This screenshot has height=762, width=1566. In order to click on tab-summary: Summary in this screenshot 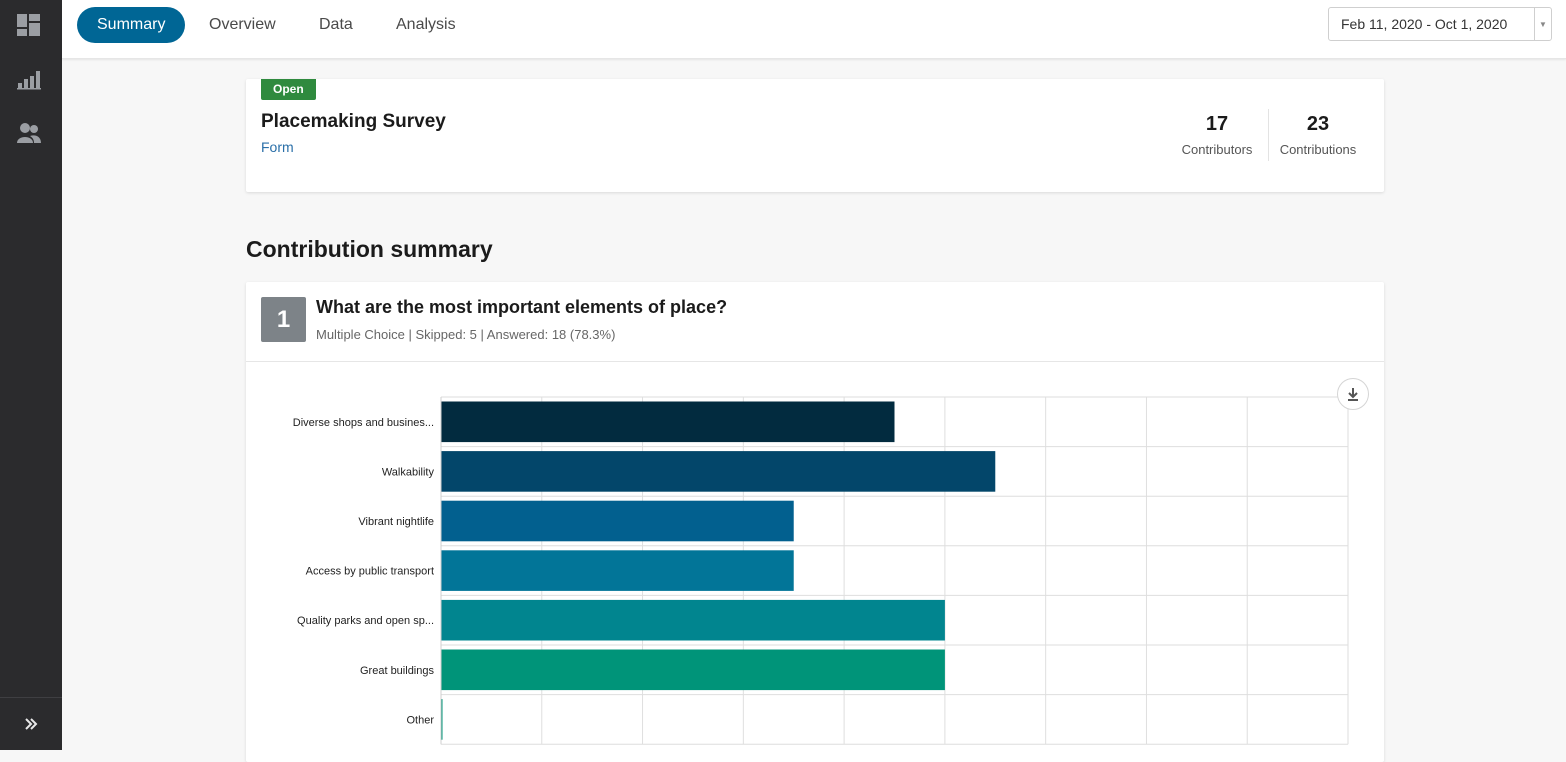, I will do `click(131, 25)`.